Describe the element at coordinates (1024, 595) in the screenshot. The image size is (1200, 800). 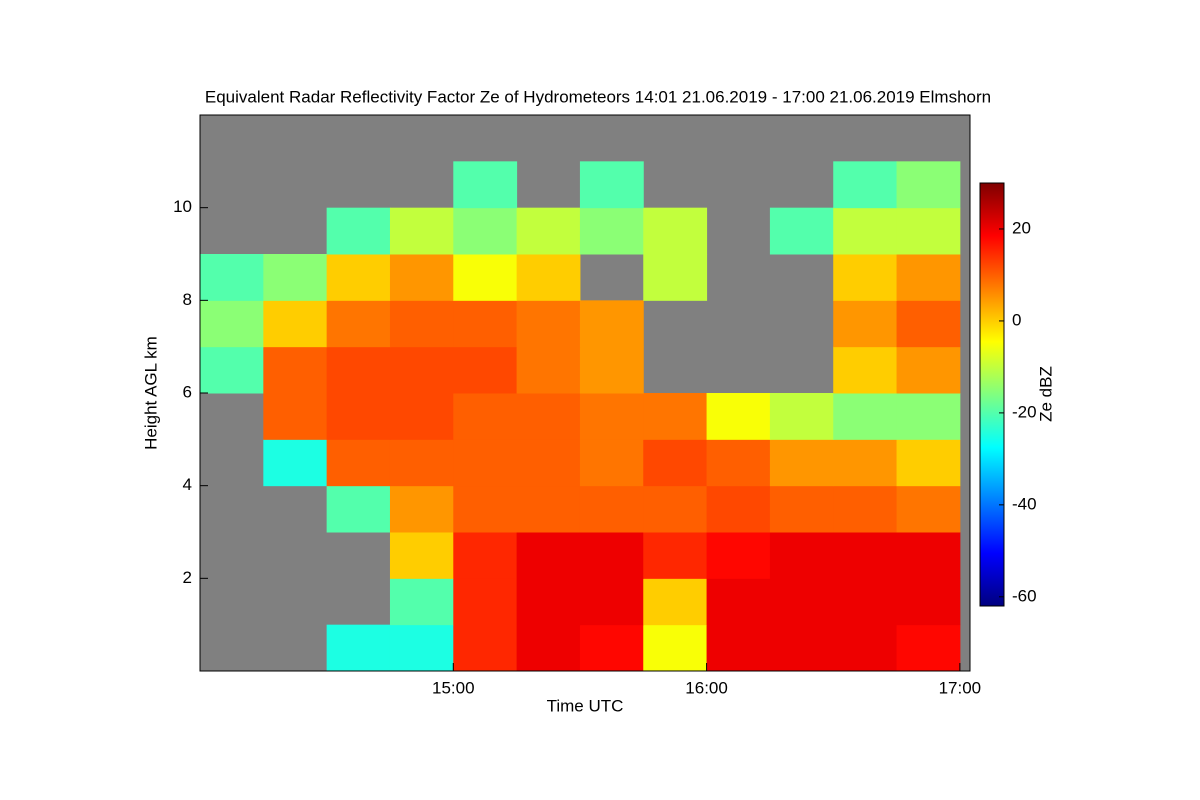
I see `colorbar-tick-label: -60` at that location.